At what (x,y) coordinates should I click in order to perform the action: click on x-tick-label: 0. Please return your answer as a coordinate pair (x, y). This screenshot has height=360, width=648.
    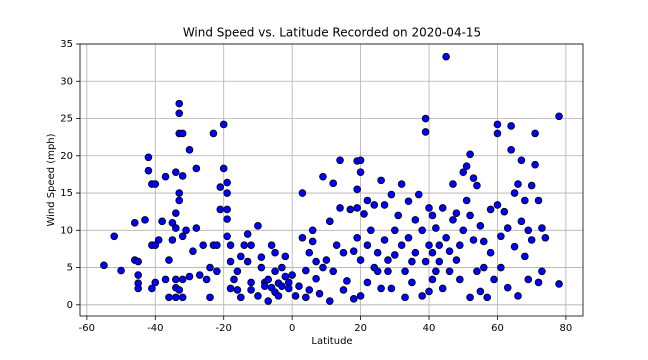
    Looking at the image, I should click on (292, 328).